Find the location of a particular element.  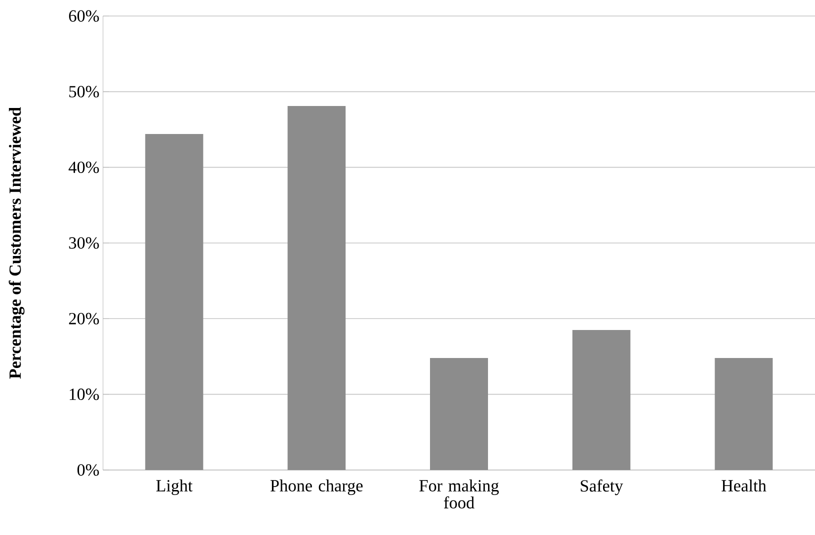

x-tick-label: Safety is located at coordinates (602, 488).